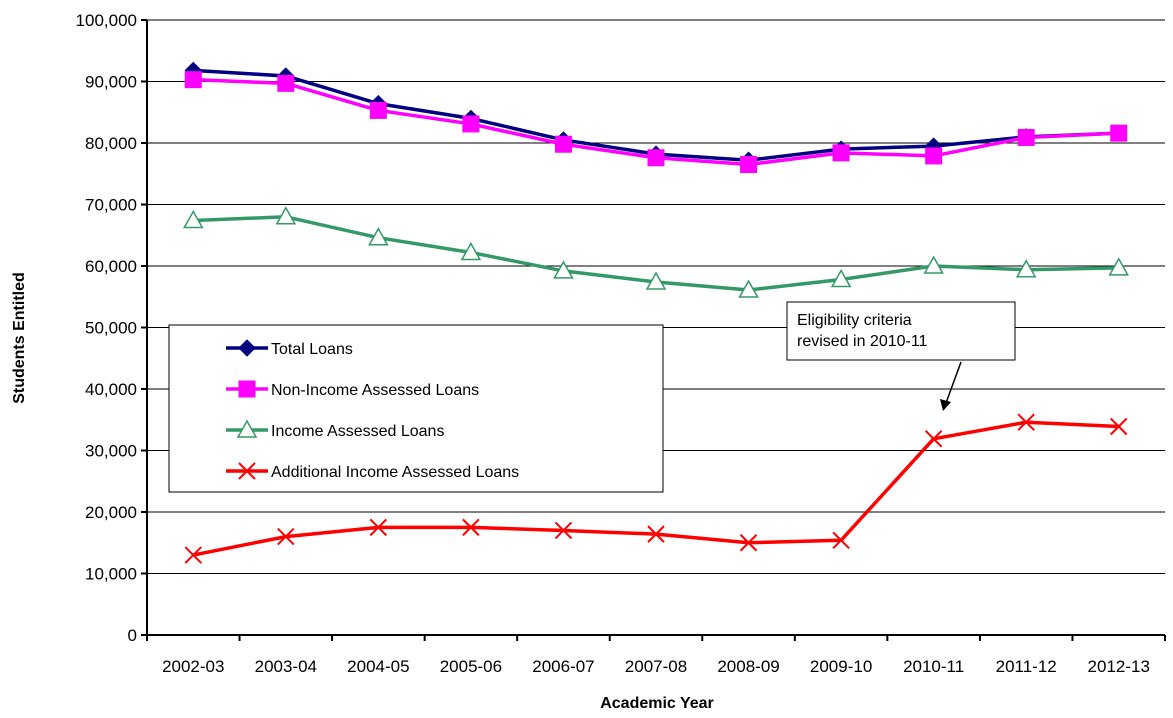 This screenshot has height=718, width=1173. Describe the element at coordinates (286, 666) in the screenshot. I see `x-tick-label: 2003-04` at that location.